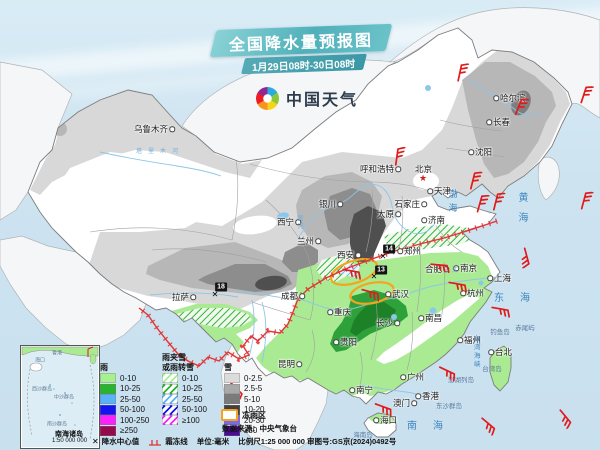 This screenshot has height=450, width=600. I want to click on sea-label: 黄海, so click(521, 212).